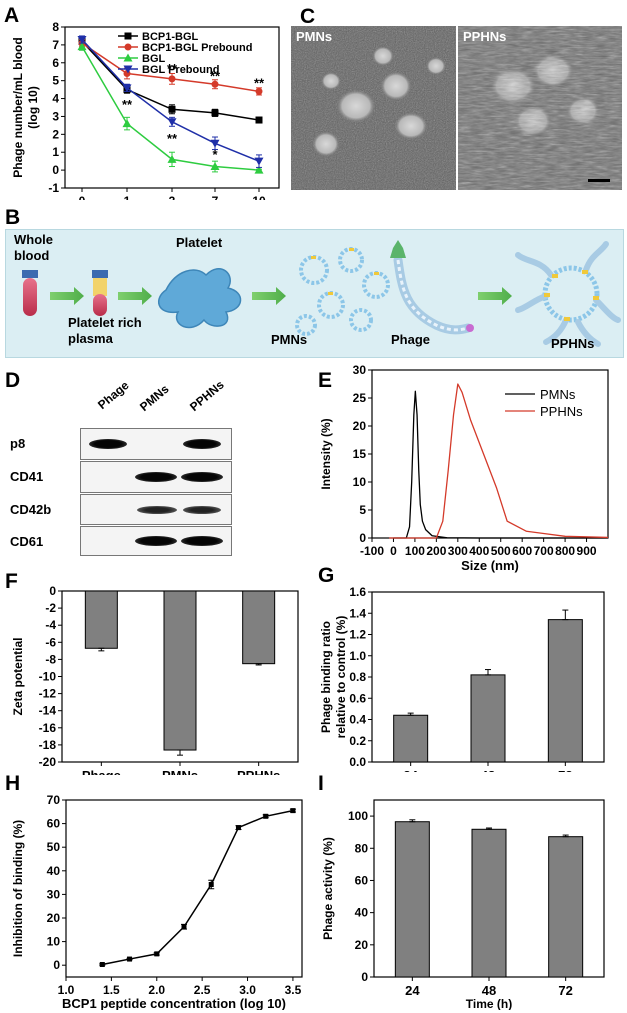 The image size is (627, 1013). What do you see at coordinates (540, 108) in the screenshot?
I see `em-texture-pphns` at bounding box center [540, 108].